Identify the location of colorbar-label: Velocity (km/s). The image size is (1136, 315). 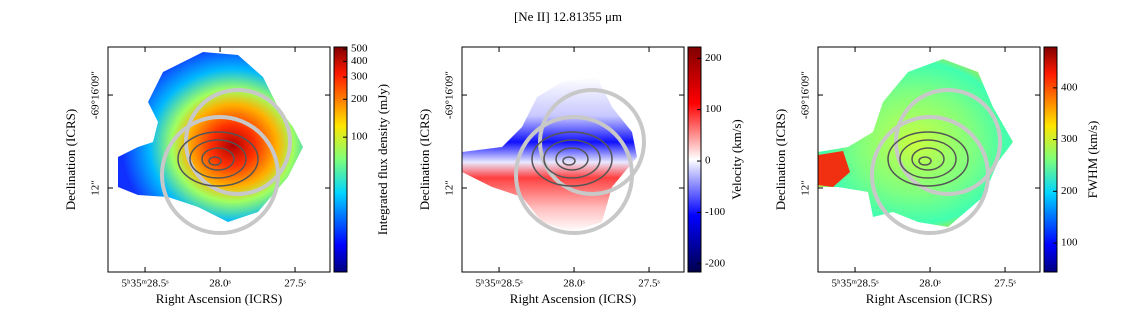
(736, 159).